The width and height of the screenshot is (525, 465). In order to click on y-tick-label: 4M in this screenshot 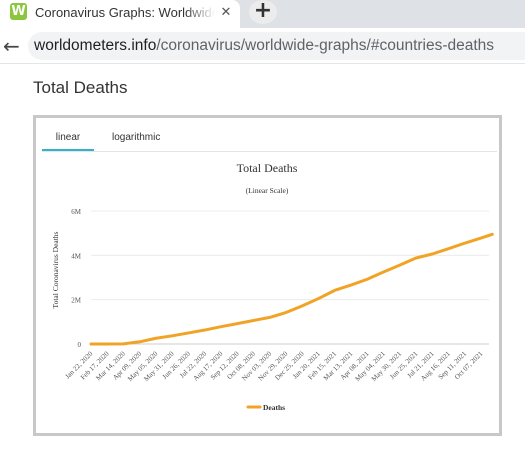, I will do `click(76, 256)`.